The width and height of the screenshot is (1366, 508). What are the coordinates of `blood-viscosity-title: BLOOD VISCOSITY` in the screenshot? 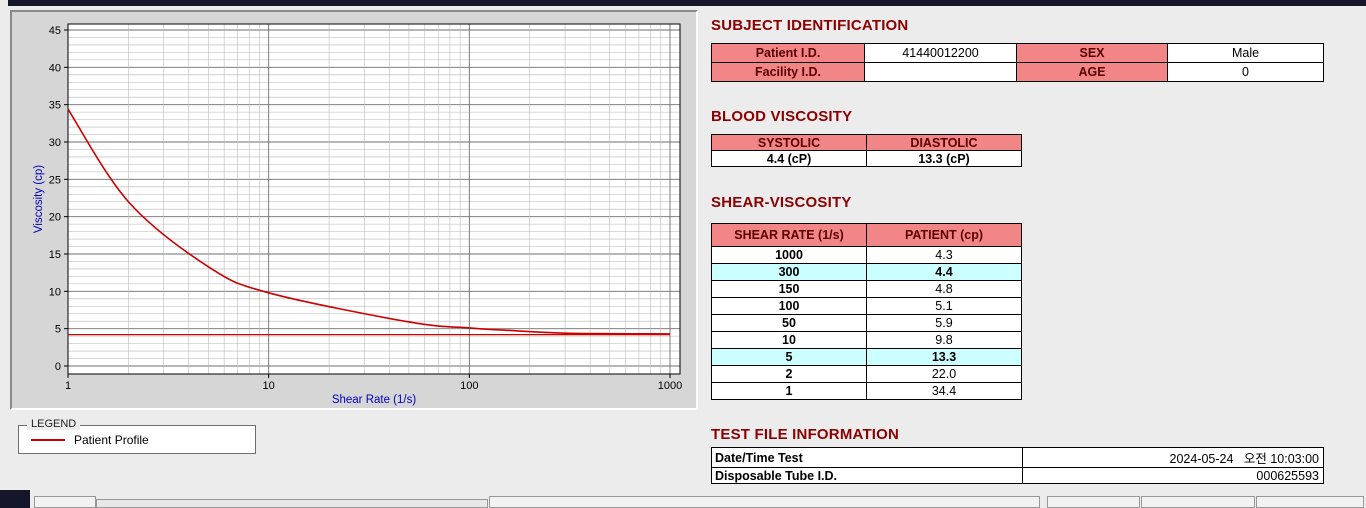 It's located at (782, 116).